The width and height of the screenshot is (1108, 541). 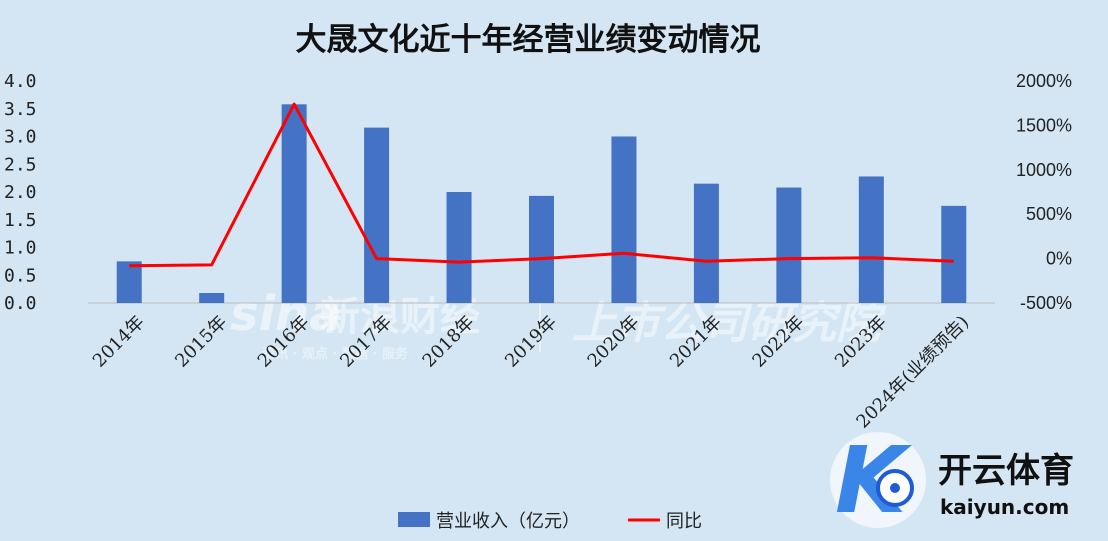 What do you see at coordinates (1049, 214) in the screenshot?
I see `y-right-tick-label: 500%` at bounding box center [1049, 214].